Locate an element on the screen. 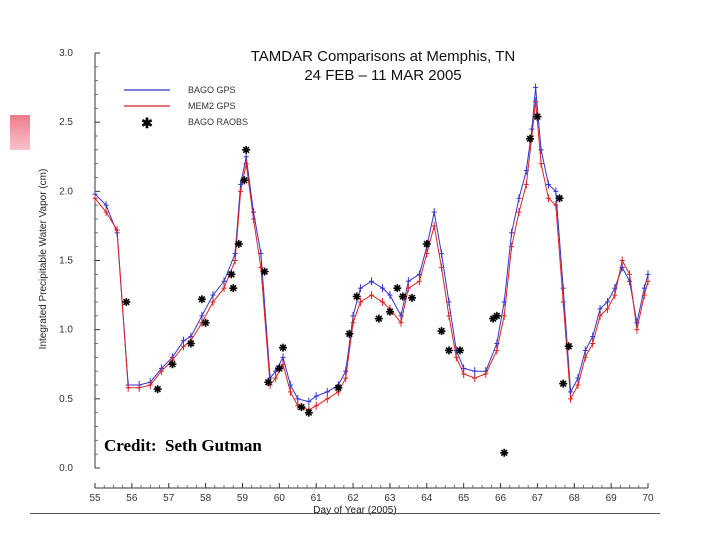 The image size is (720, 540). chart-title: TAMDAR Comparisons at Memphis, TN is located at coordinates (383, 56).